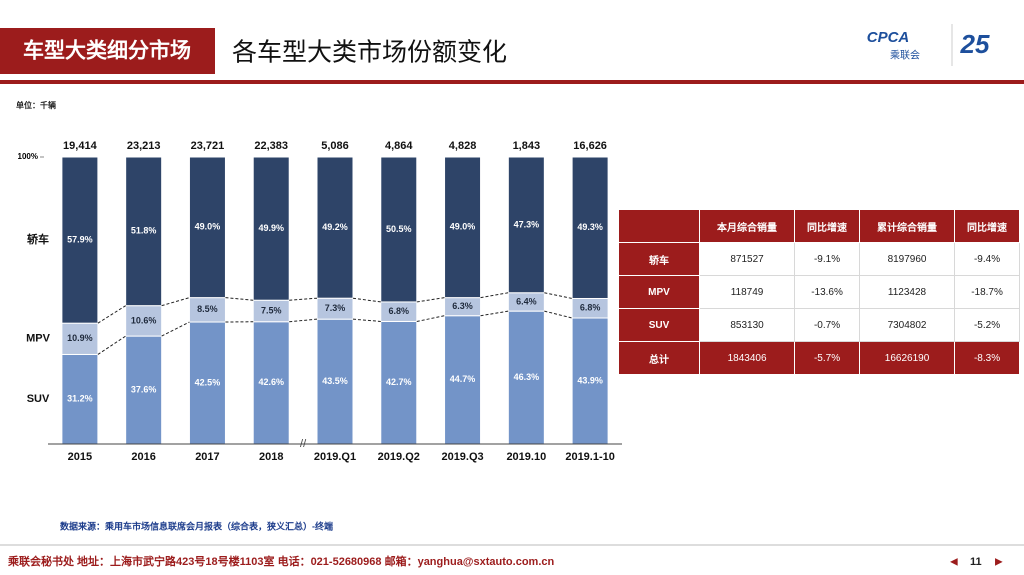  I want to click on table-row: 总计 1843406 -5.7% 16626190 -8.3%, so click(819, 358).